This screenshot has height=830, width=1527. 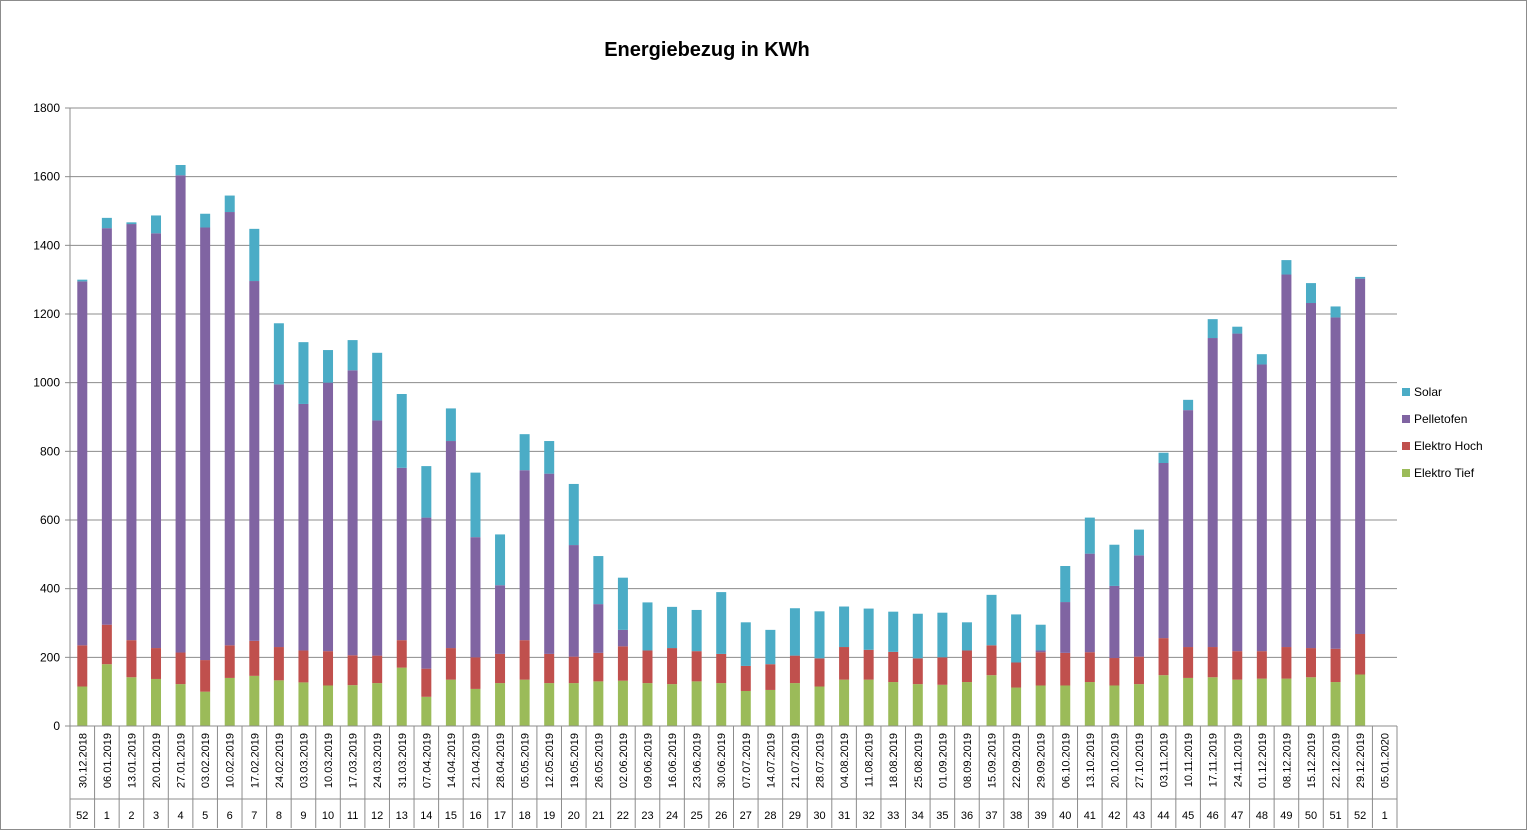 What do you see at coordinates (1188, 816) in the screenshot?
I see `x-tick-label-week: 45` at bounding box center [1188, 816].